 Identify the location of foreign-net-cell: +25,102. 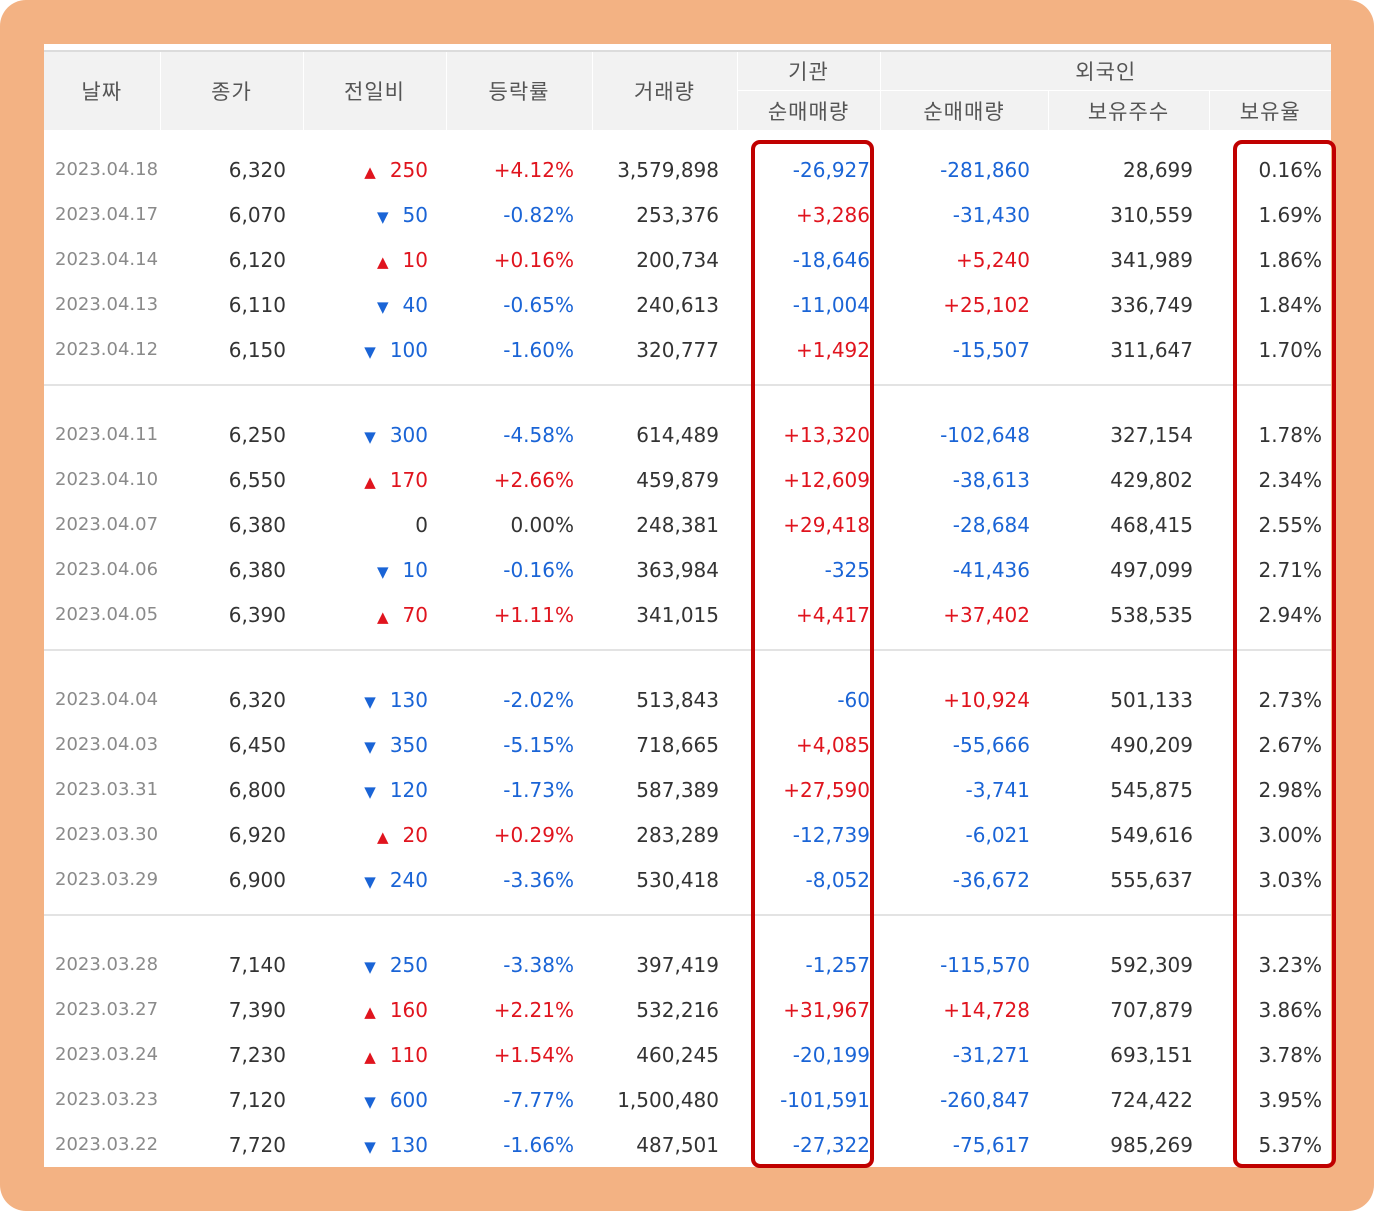
(986, 304).